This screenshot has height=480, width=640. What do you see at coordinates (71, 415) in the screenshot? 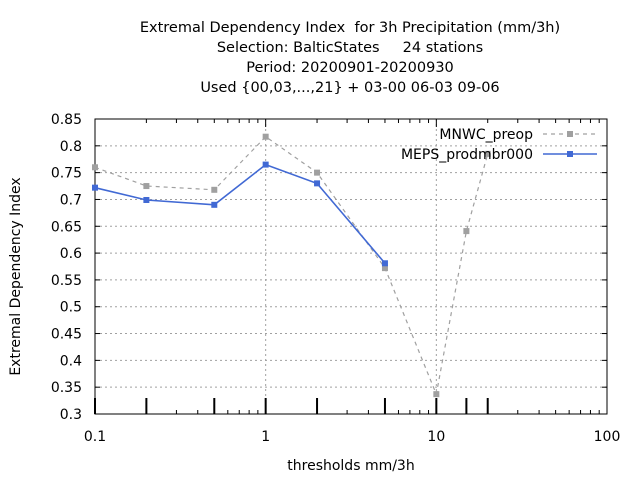
I see `y-tick-label: 0.3` at bounding box center [71, 415].